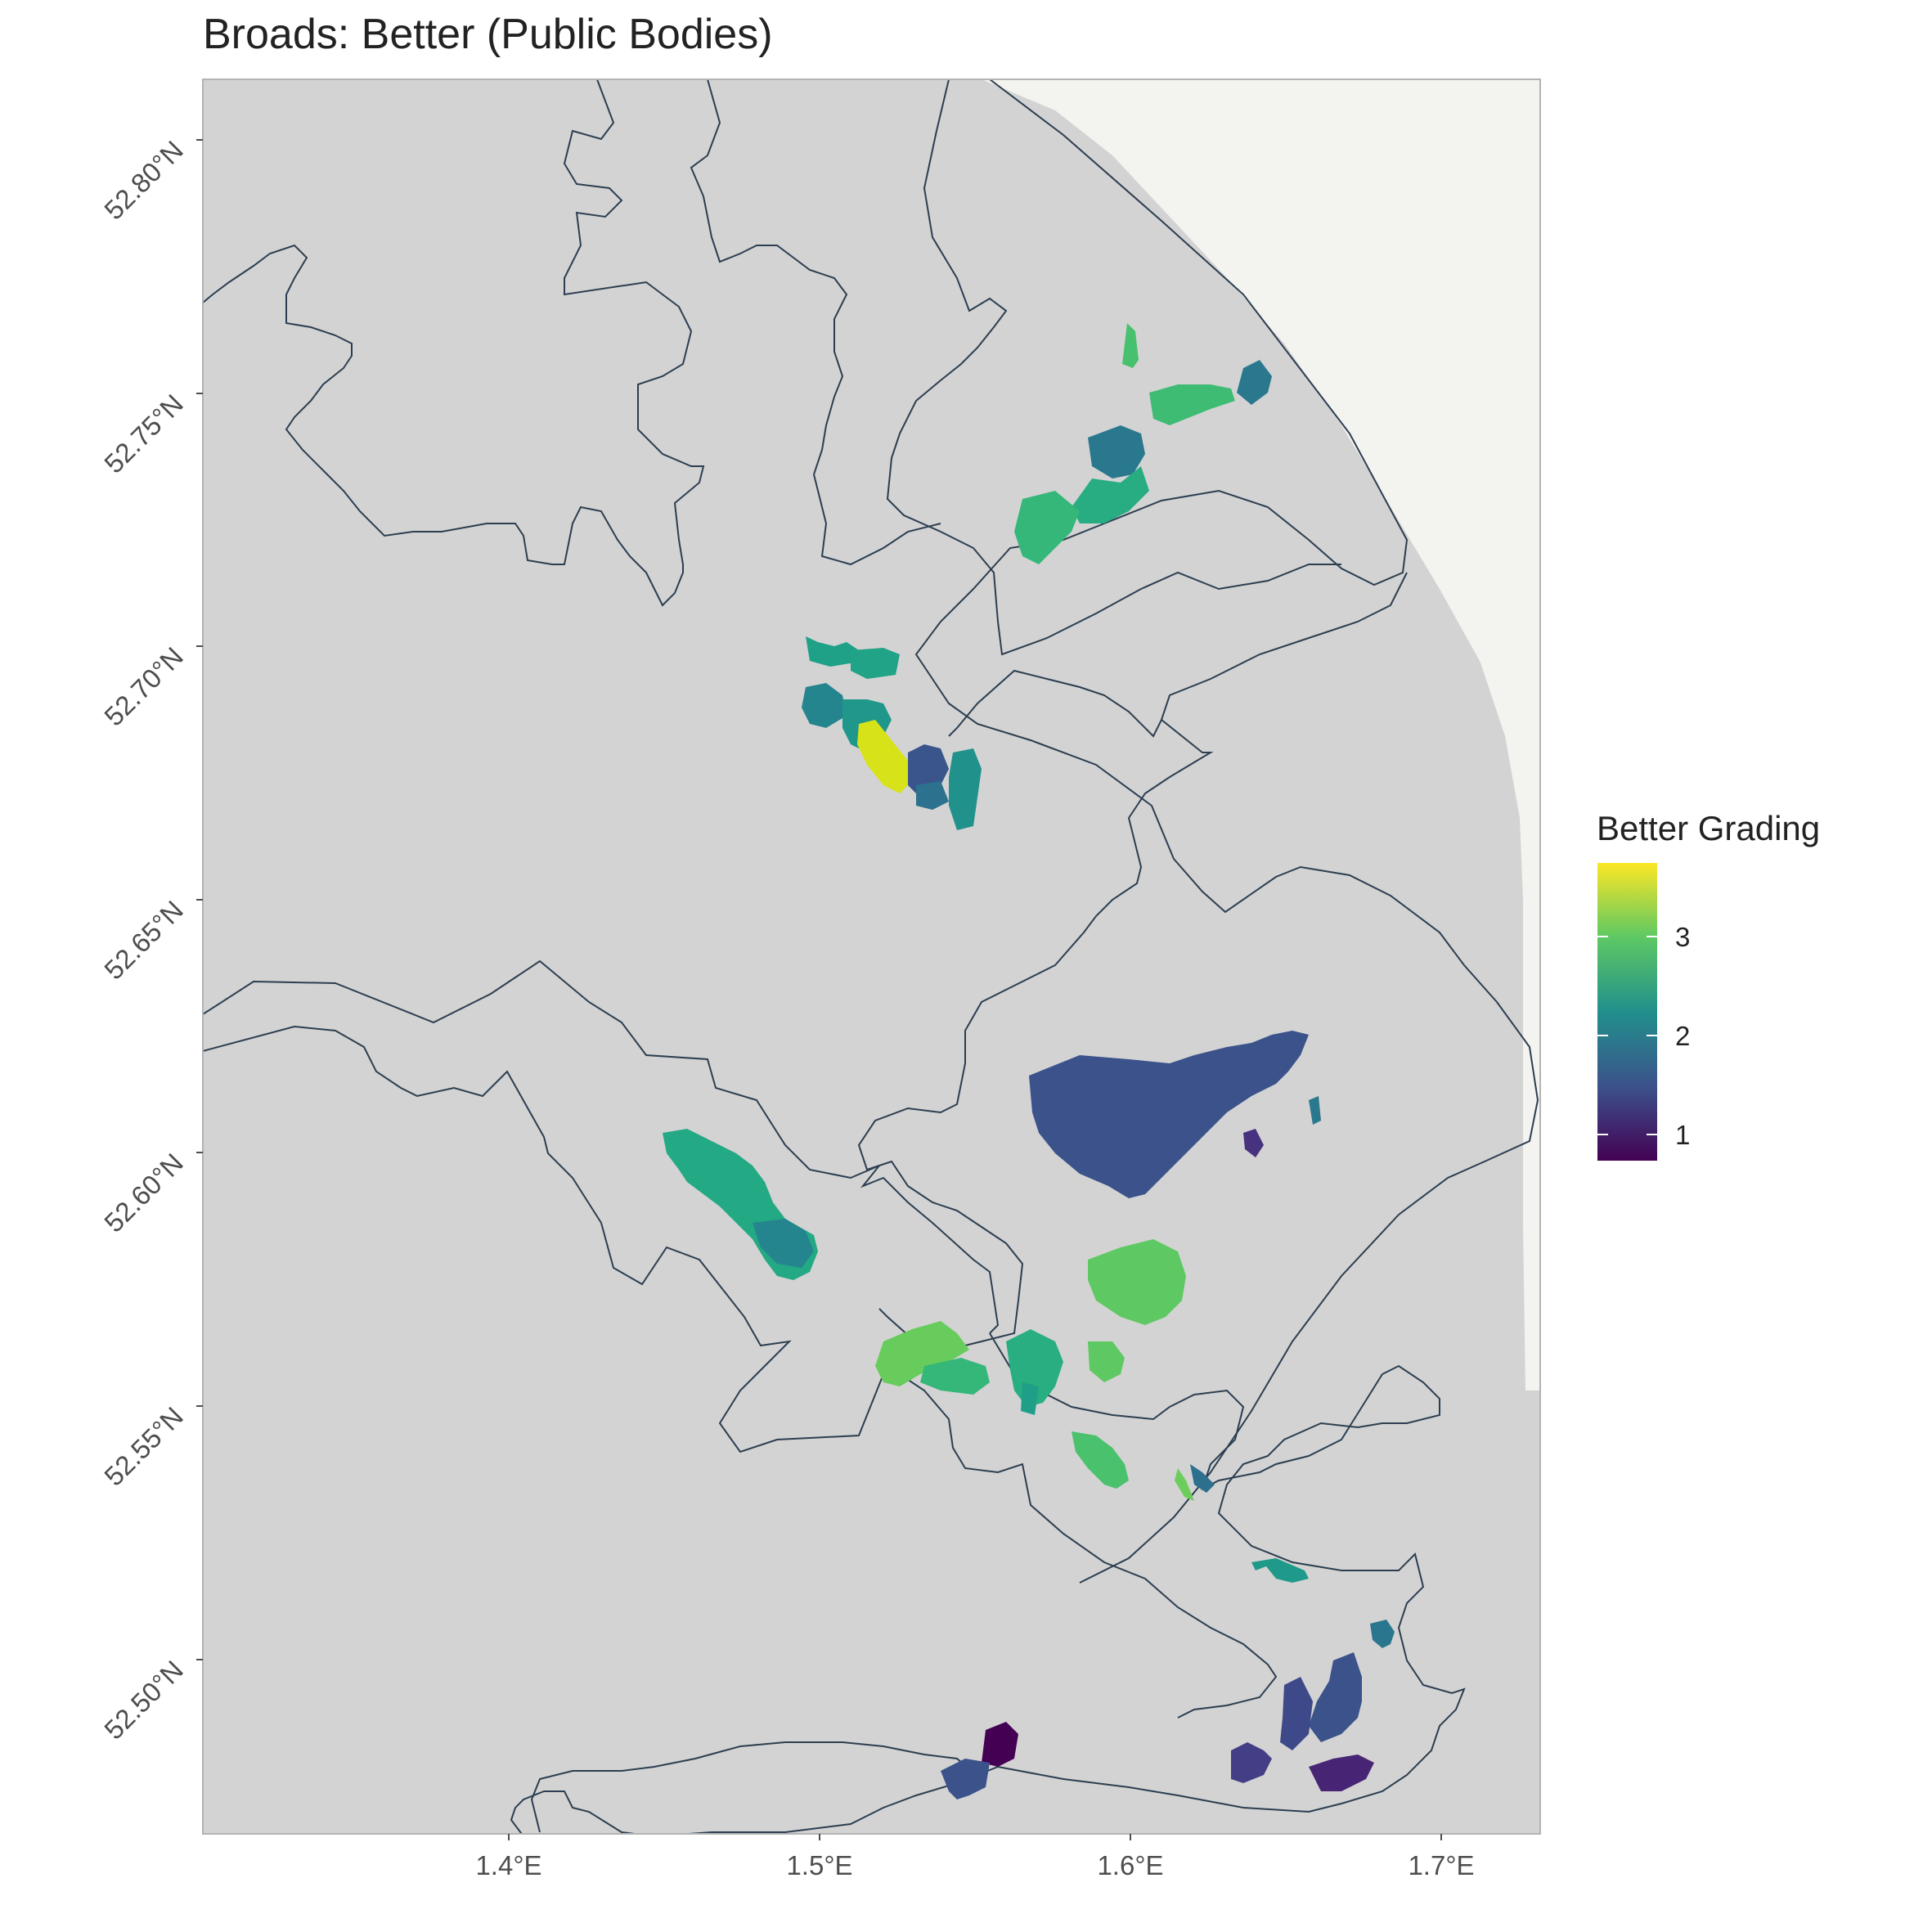  I want to click on lat-label: 52.70°N, so click(144, 687).